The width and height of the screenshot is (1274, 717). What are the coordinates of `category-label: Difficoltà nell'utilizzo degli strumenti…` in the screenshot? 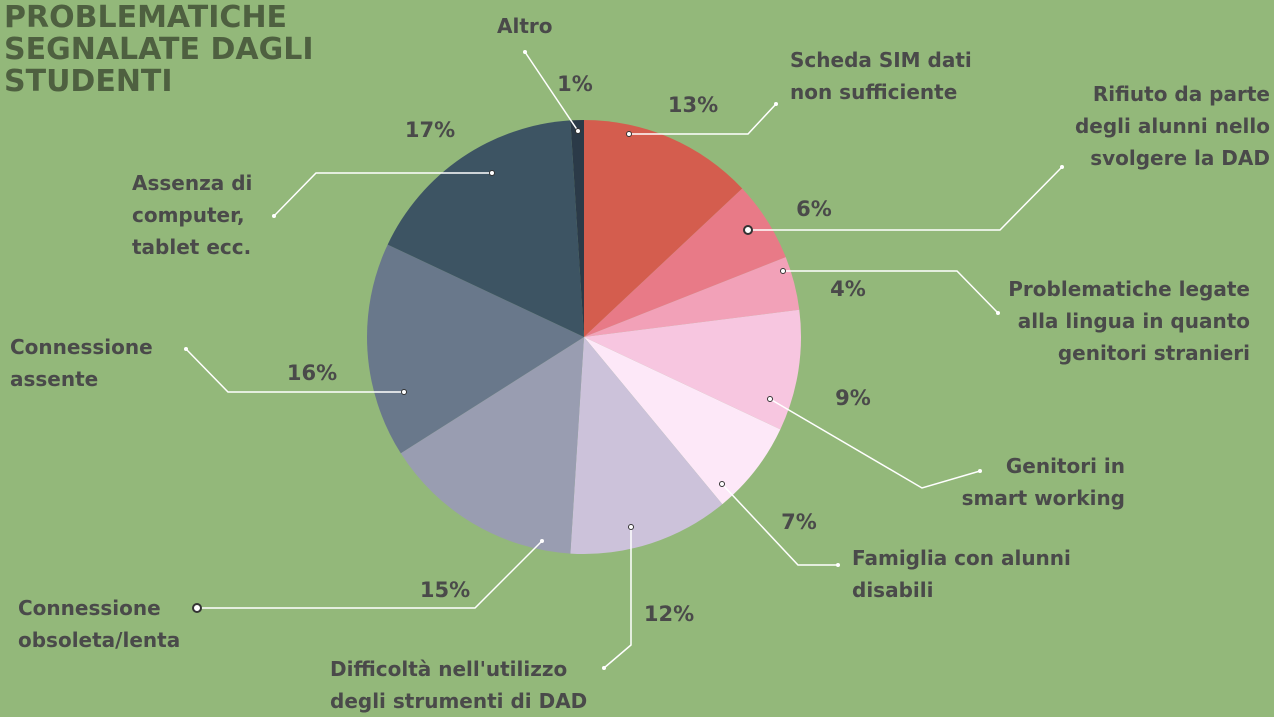 It's located at (459, 685).